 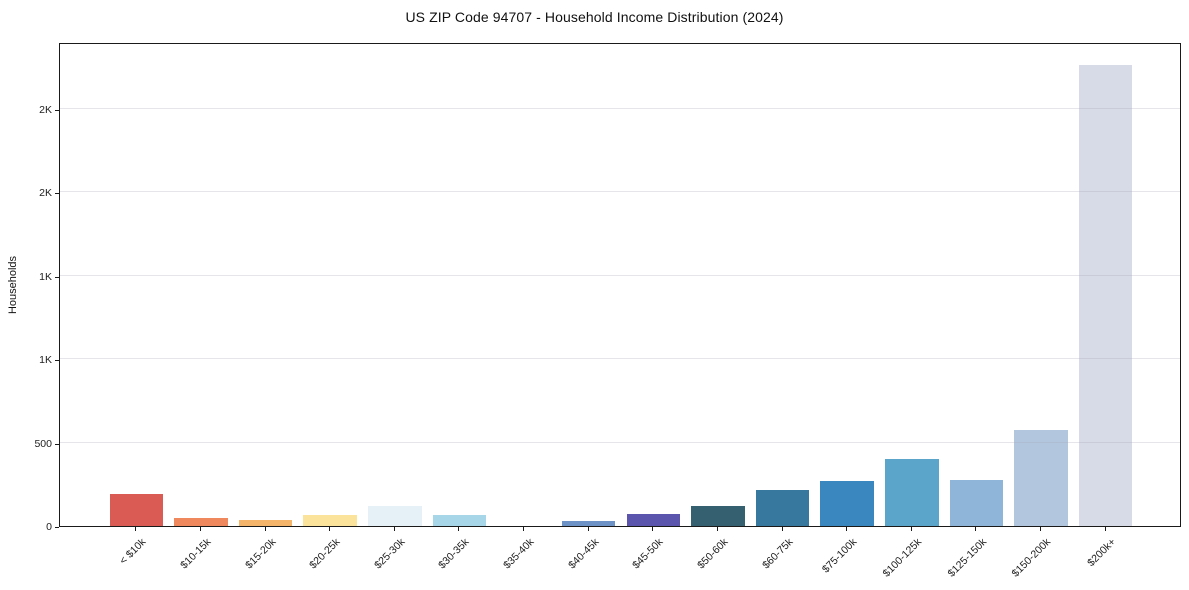 What do you see at coordinates (782, 508) in the screenshot?
I see `bar-60-75k` at bounding box center [782, 508].